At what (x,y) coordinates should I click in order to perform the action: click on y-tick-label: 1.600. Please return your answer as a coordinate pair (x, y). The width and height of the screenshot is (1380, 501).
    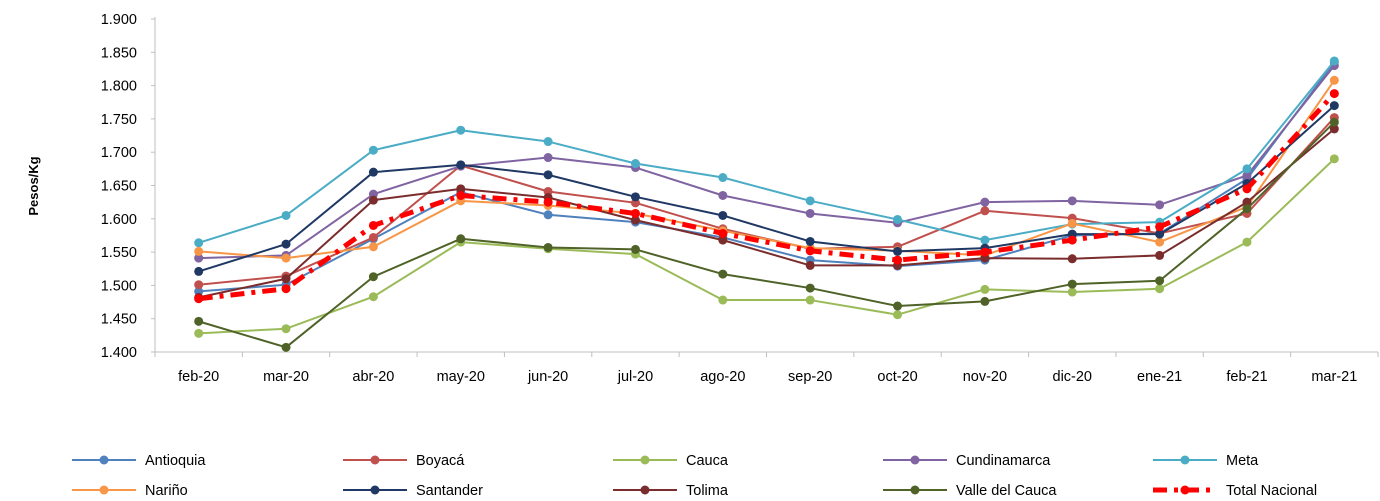
    Looking at the image, I should click on (119, 220).